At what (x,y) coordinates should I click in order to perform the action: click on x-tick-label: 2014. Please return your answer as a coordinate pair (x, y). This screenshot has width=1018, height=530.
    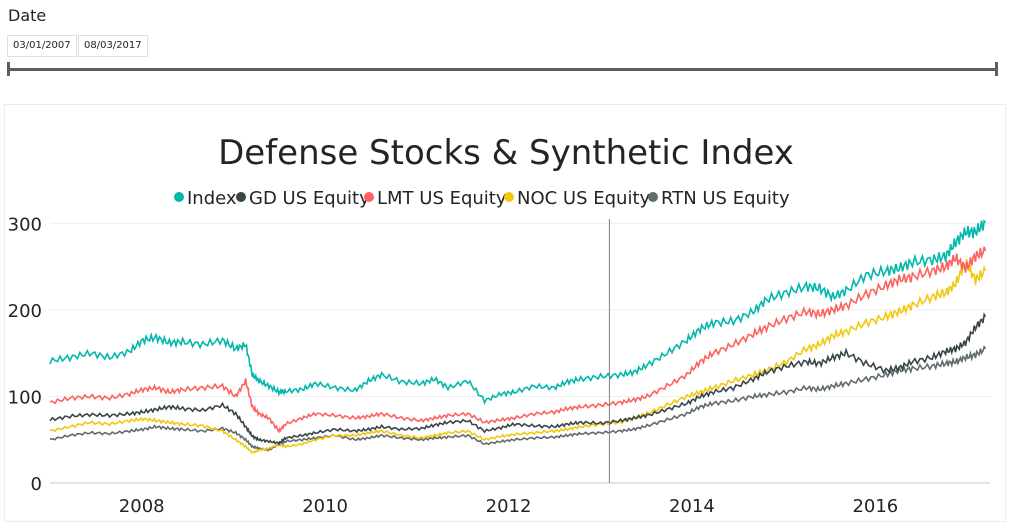
    Looking at the image, I should click on (692, 506).